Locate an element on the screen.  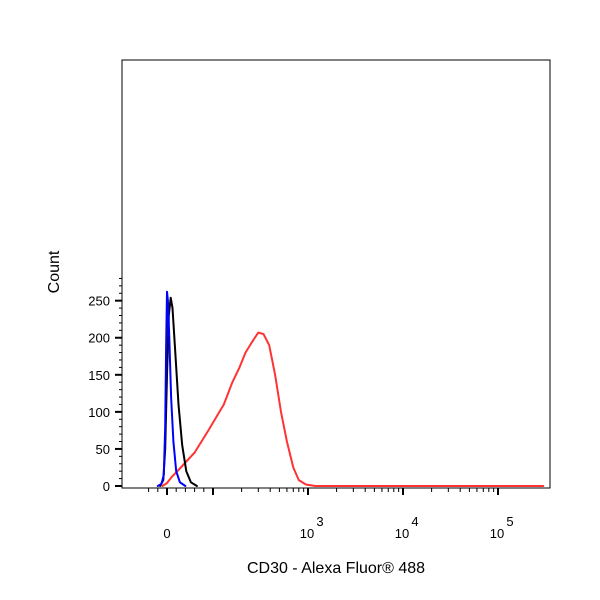
y-tick-label: 100 is located at coordinates (99, 412).